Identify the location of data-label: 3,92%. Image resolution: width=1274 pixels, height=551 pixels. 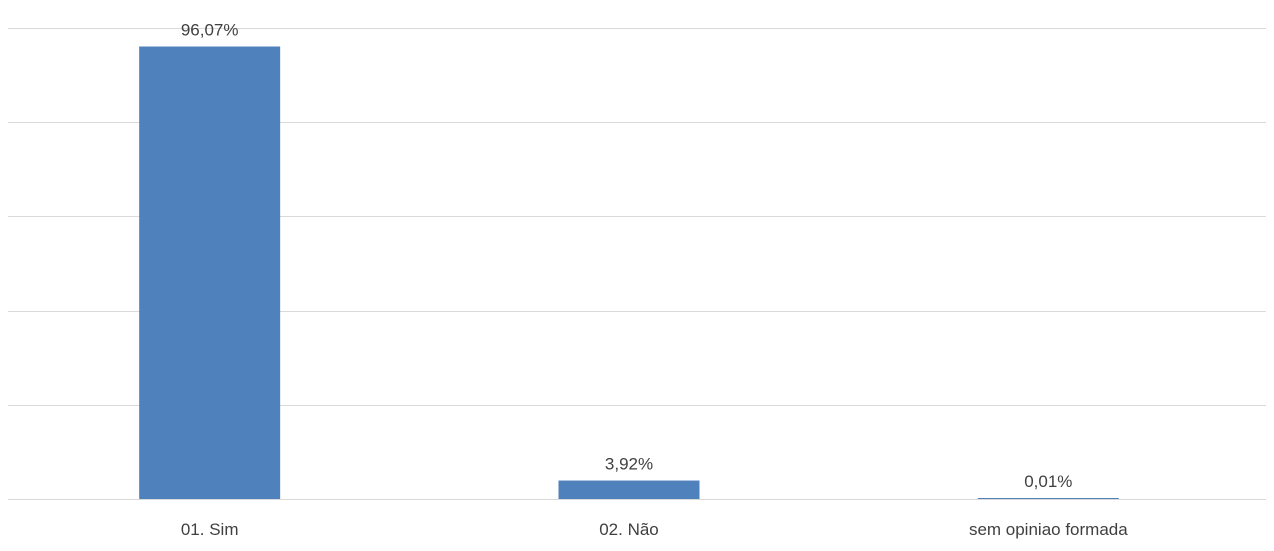
(629, 464).